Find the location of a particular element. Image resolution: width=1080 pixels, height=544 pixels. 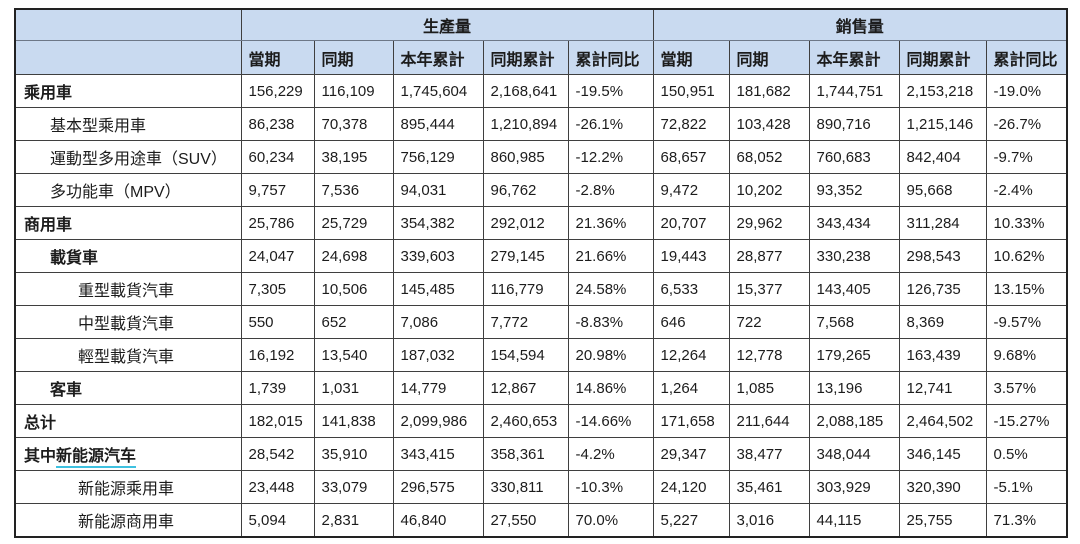

value-cell: 842,404 is located at coordinates (942, 157).